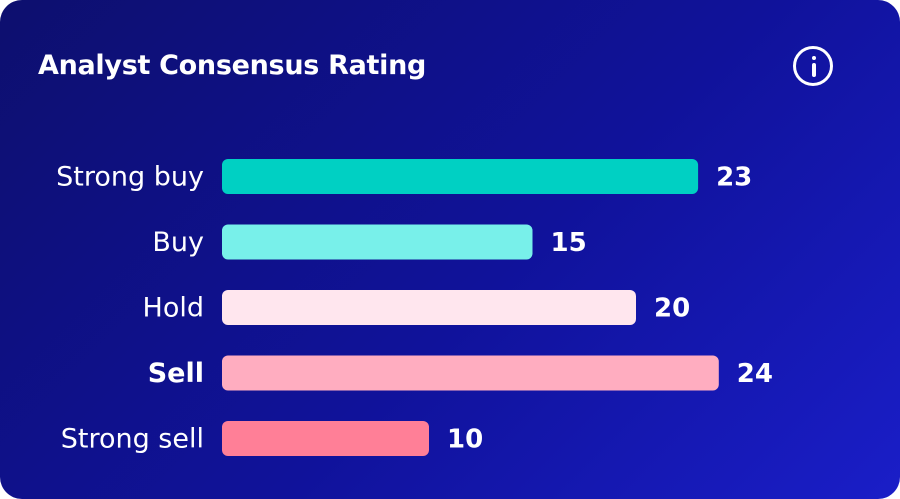 The height and width of the screenshot is (499, 900). I want to click on category-label-buy: Buy, so click(178, 242).